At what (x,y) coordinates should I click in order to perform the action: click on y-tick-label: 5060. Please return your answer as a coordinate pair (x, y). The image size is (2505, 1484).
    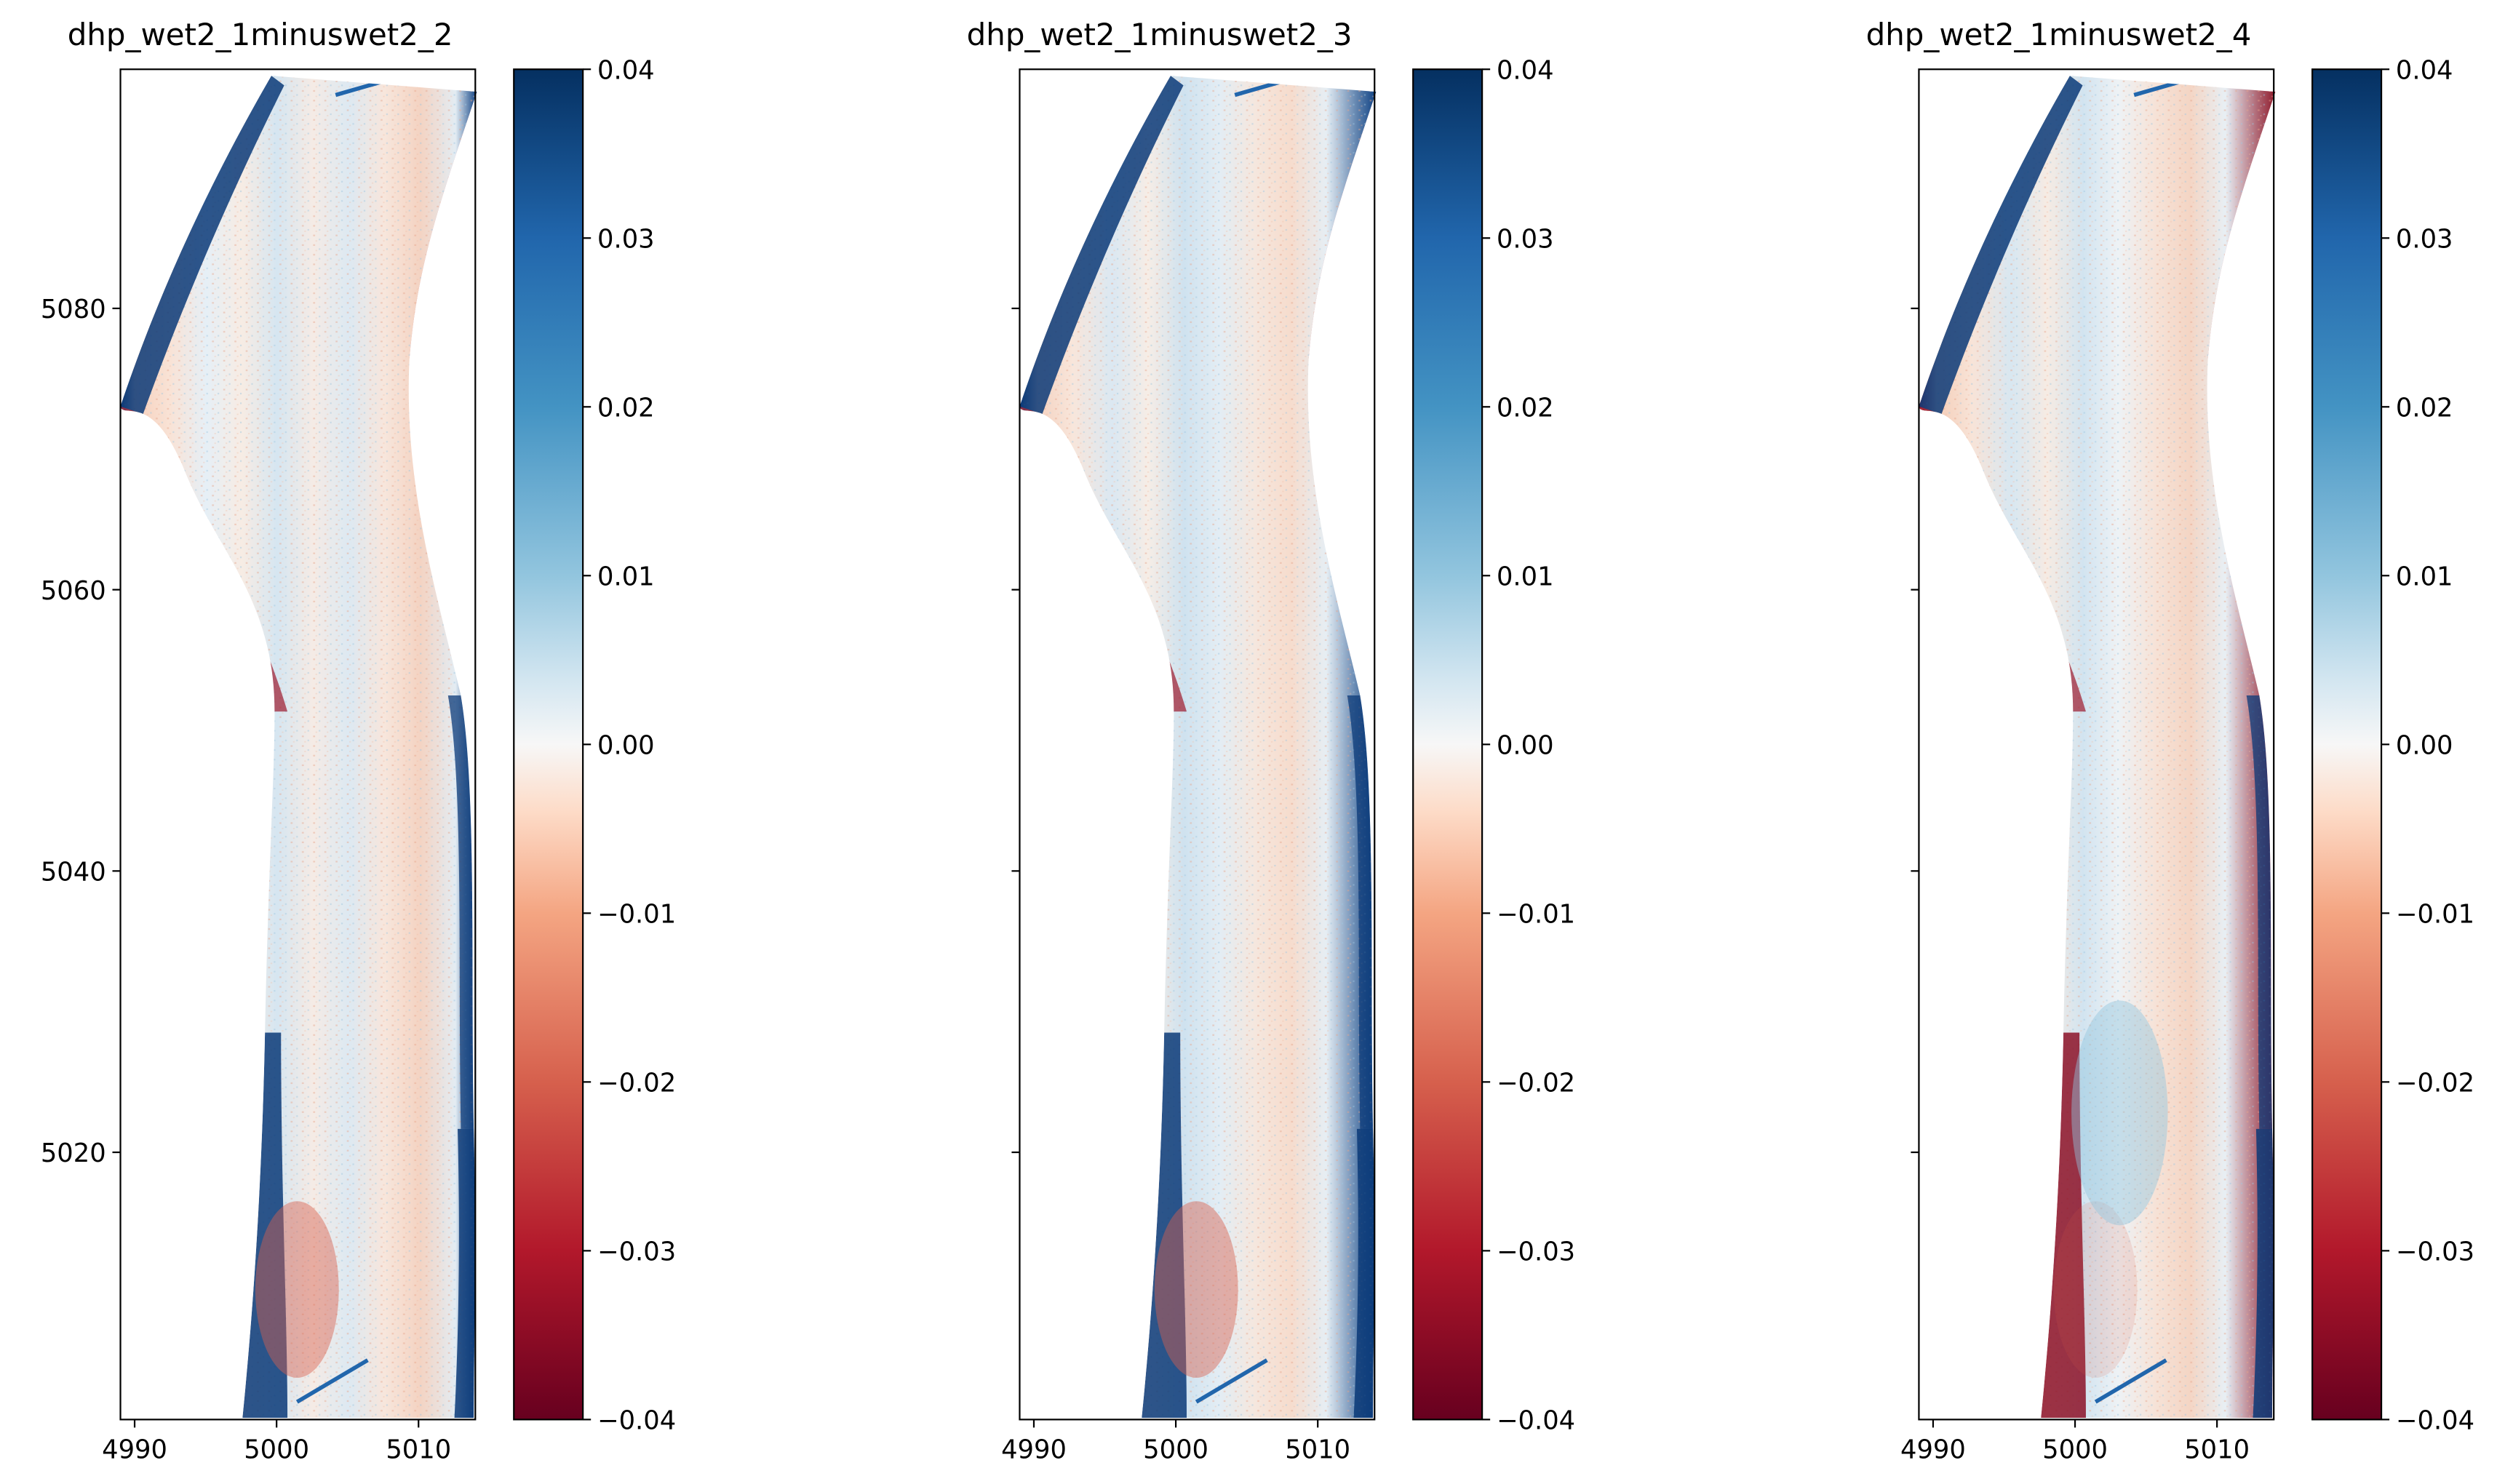
    Looking at the image, I should click on (73, 591).